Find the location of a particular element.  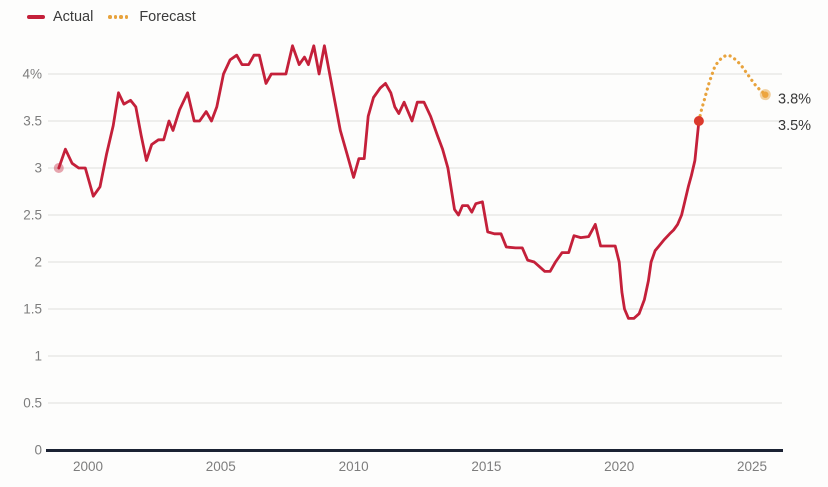

y-tick-label: 3 is located at coordinates (38, 168).